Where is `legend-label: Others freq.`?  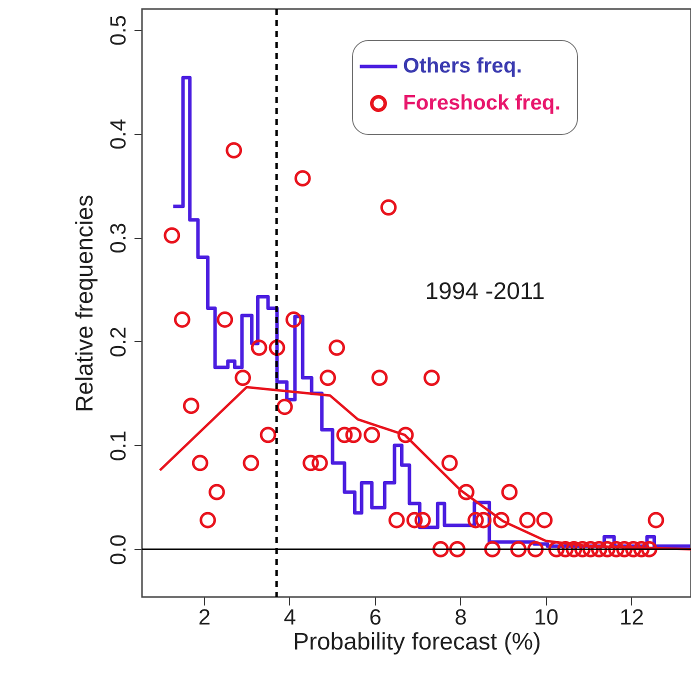
legend-label: Others freq. is located at coordinates (462, 66).